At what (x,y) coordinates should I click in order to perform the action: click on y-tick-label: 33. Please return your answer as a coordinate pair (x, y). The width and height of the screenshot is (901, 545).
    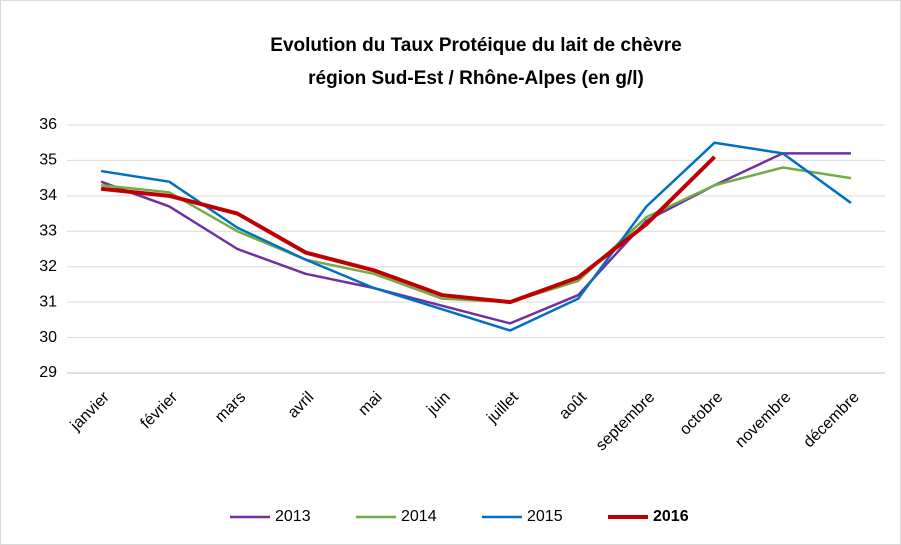
    Looking at the image, I should click on (48, 231).